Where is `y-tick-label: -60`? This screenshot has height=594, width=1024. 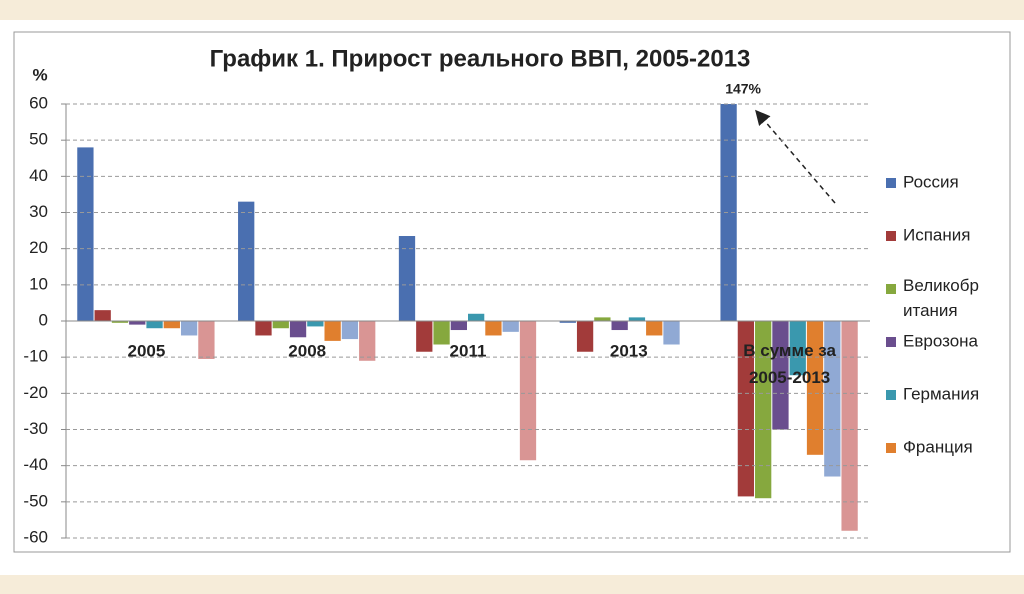 y-tick-label: -60 is located at coordinates (35, 536).